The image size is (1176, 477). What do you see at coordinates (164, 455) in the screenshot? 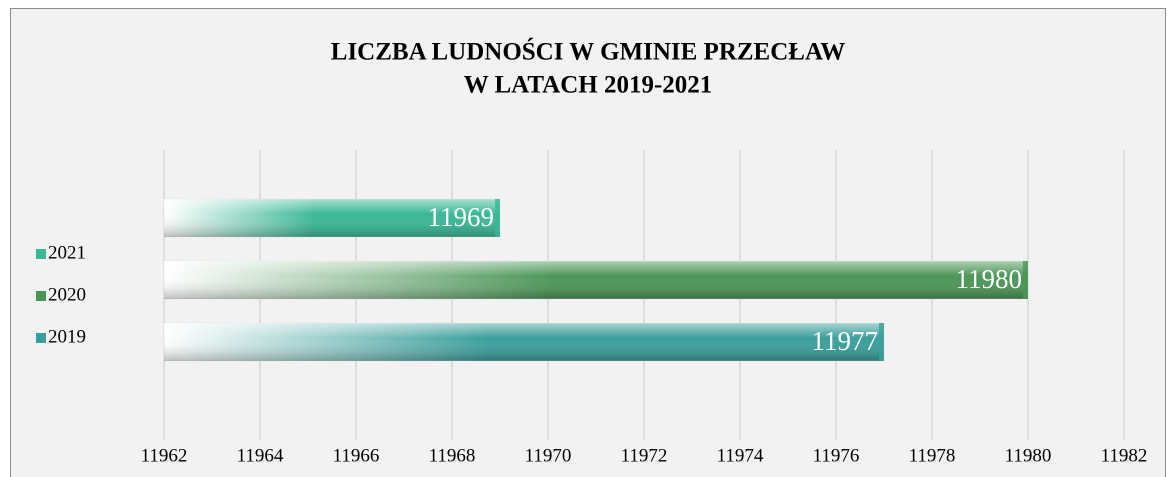
I see `x-tick-label: 11962` at bounding box center [164, 455].